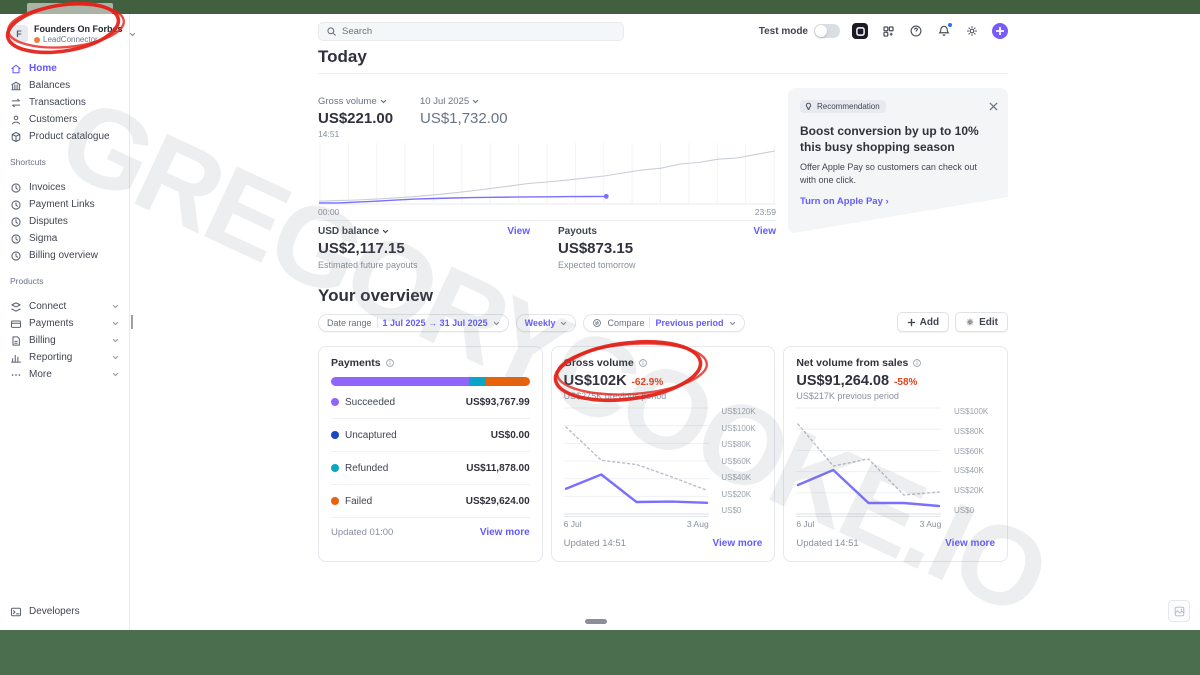  I want to click on account-name: Founders On Forbes, so click(78, 29).